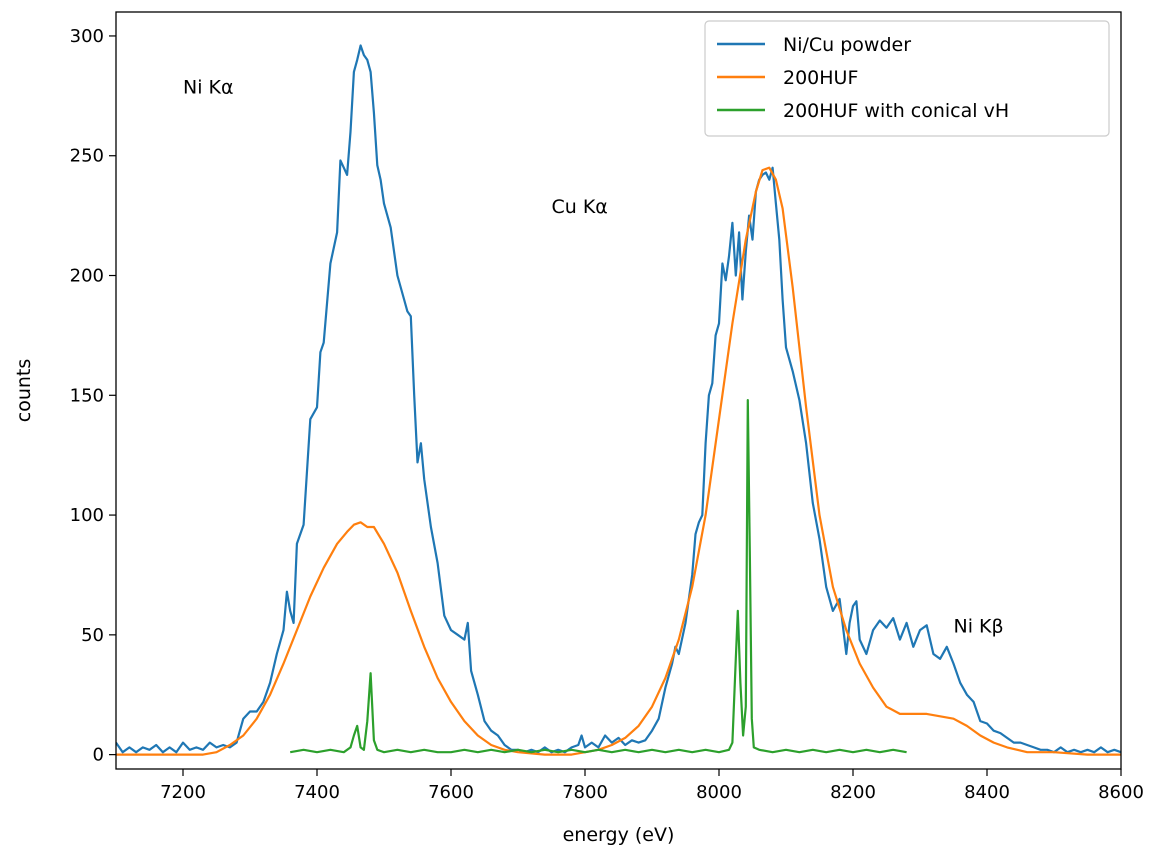 This screenshot has width=1160, height=849. Describe the element at coordinates (719, 792) in the screenshot. I see `x-tick-label: 8000` at that location.